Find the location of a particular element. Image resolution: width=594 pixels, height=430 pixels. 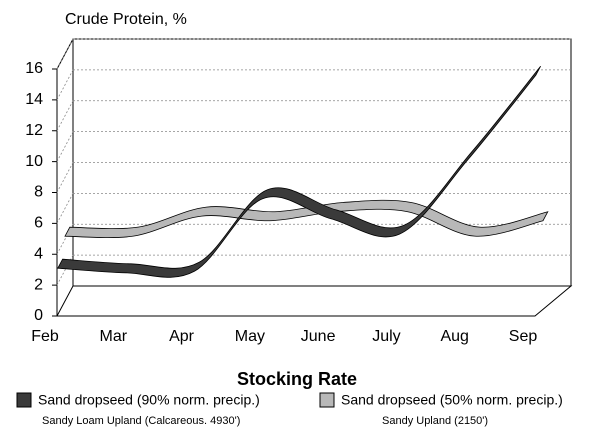

y-tick-label: 10 is located at coordinates (34, 161).